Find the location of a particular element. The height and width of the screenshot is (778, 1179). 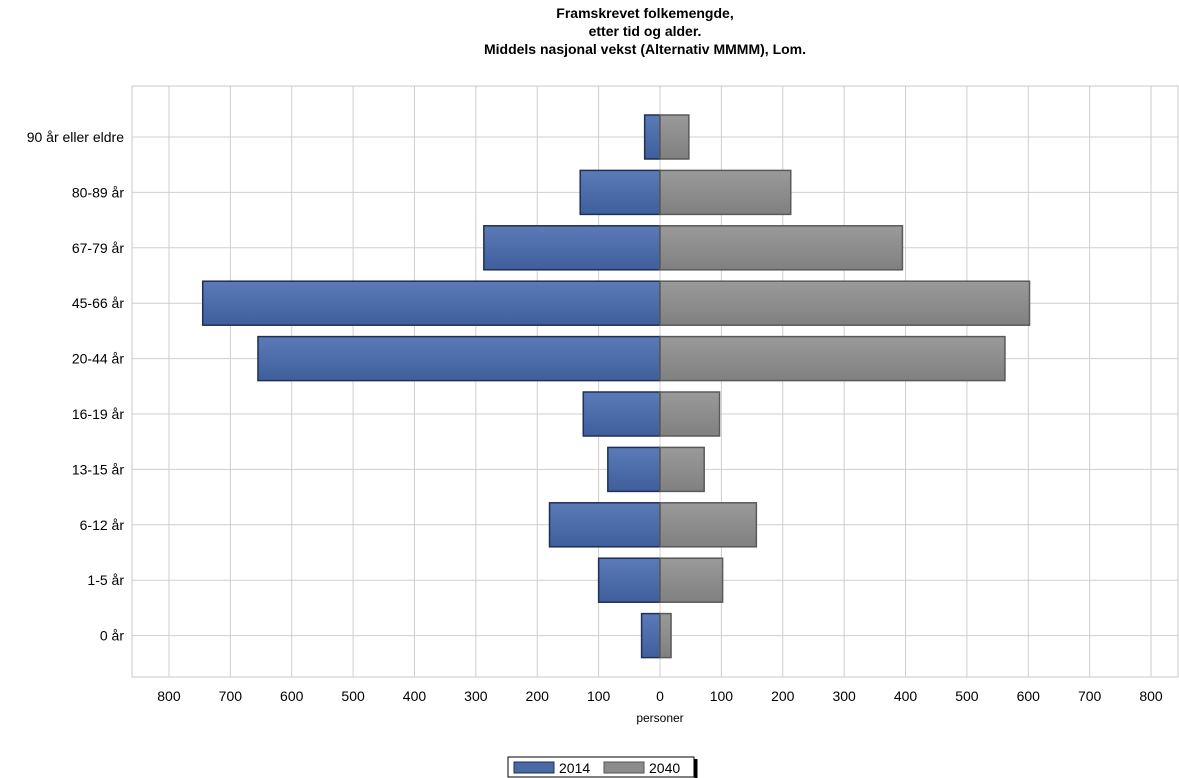

chart-title-line-2: etter tid og alder. is located at coordinates (645, 31).